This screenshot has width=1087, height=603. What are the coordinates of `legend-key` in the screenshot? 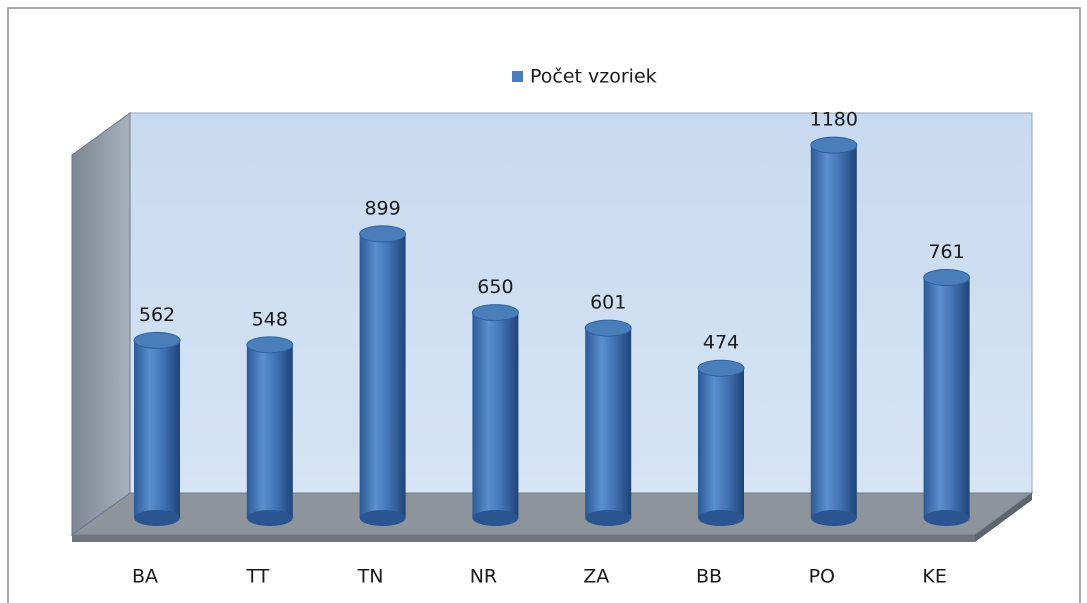 It's located at (517, 76).